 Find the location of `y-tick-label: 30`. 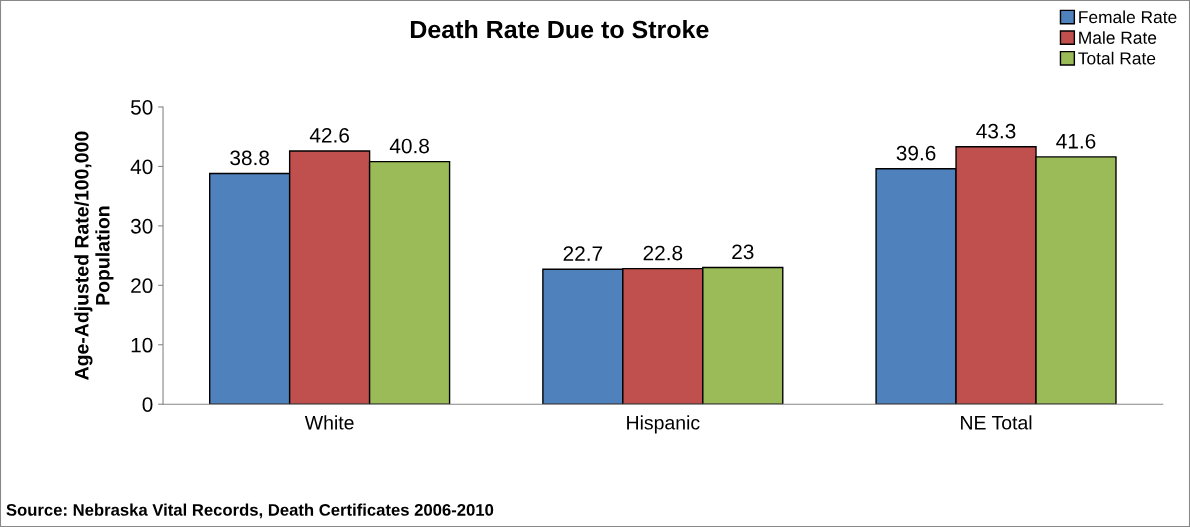

y-tick-label: 30 is located at coordinates (141, 226).